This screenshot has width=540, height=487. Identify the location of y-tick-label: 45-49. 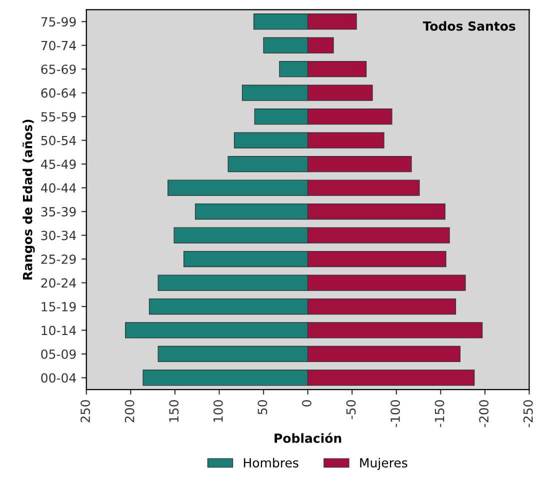
(58, 164).